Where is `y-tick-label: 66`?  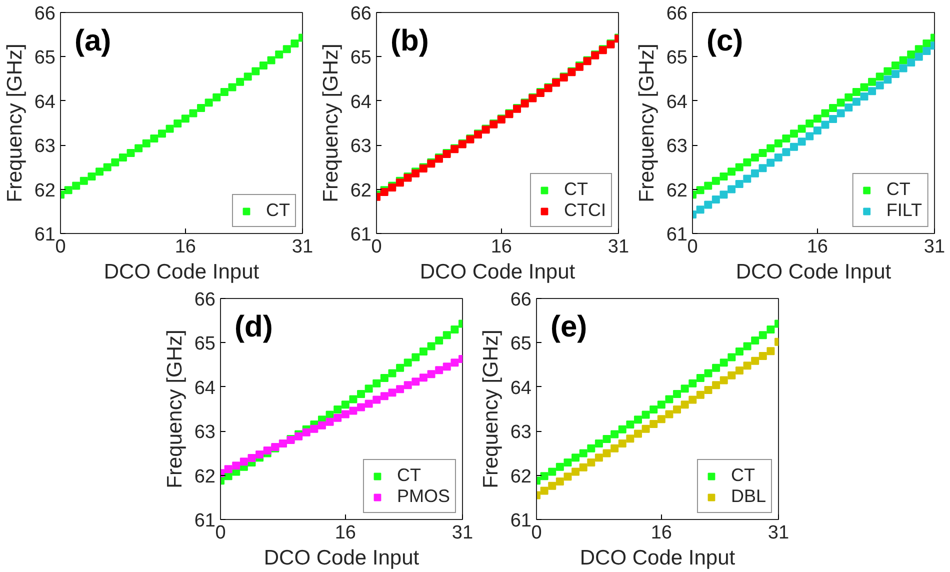 y-tick-label: 66 is located at coordinates (205, 300).